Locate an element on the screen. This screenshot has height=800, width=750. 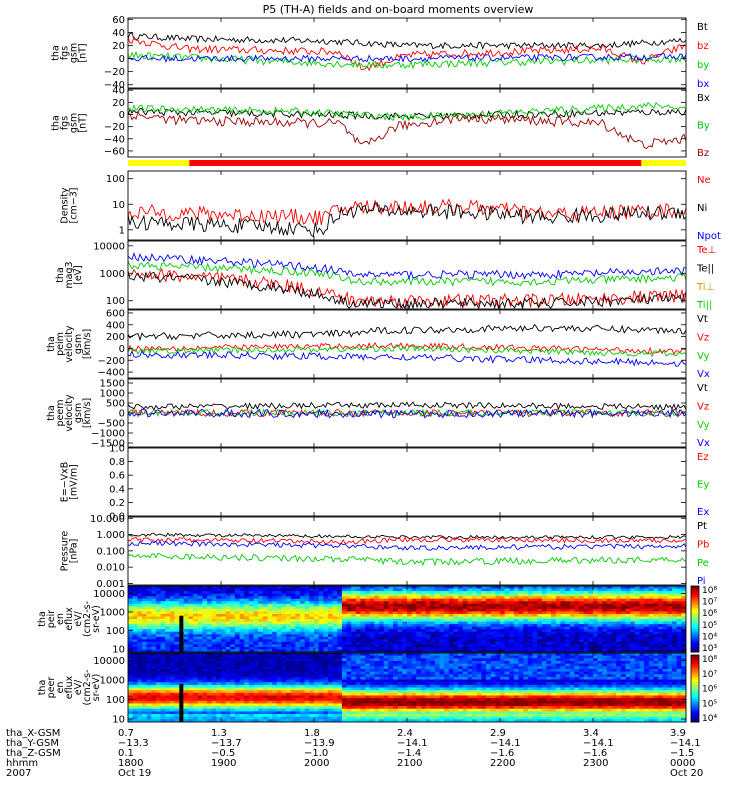
y-tick-label: 0.010 is located at coordinates (110, 568).